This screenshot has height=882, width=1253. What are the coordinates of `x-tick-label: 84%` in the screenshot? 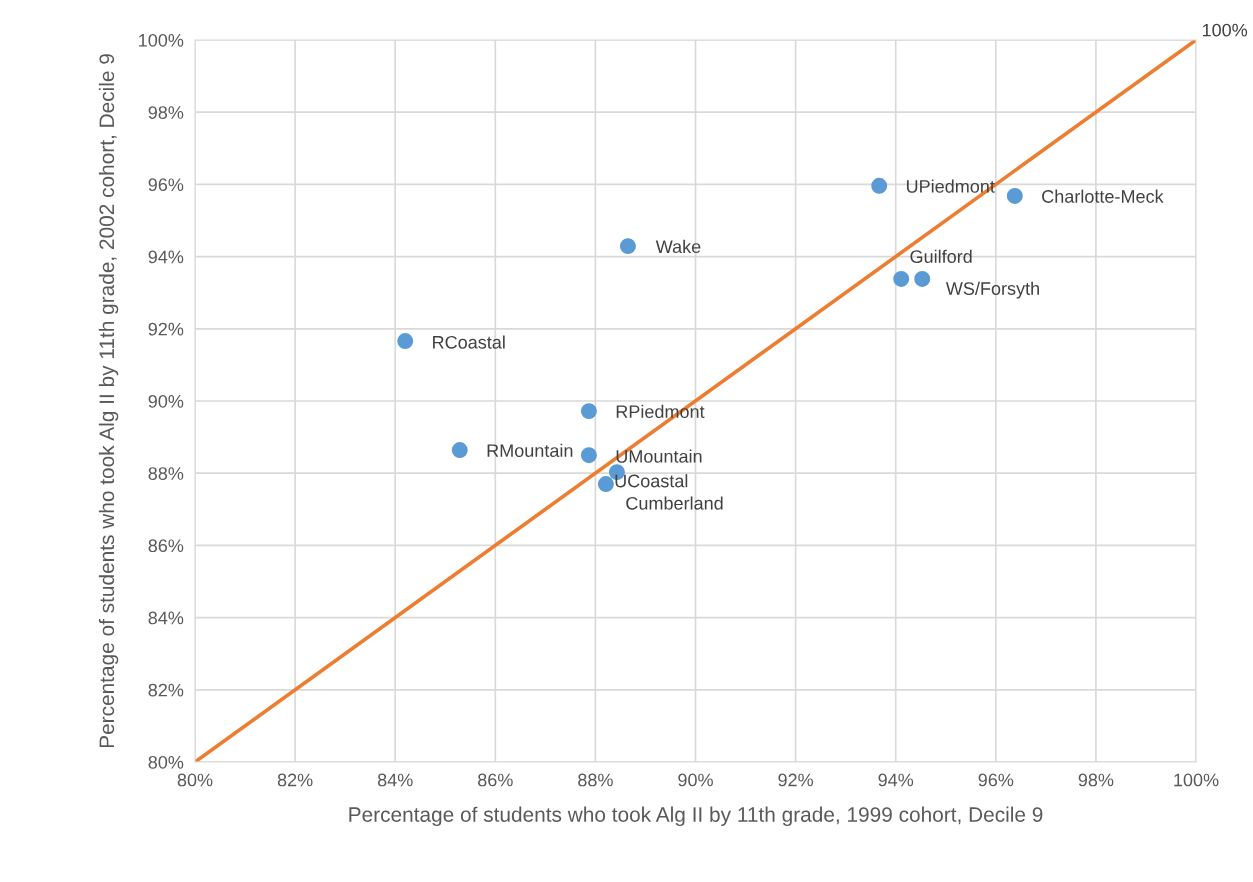 It's located at (395, 780).